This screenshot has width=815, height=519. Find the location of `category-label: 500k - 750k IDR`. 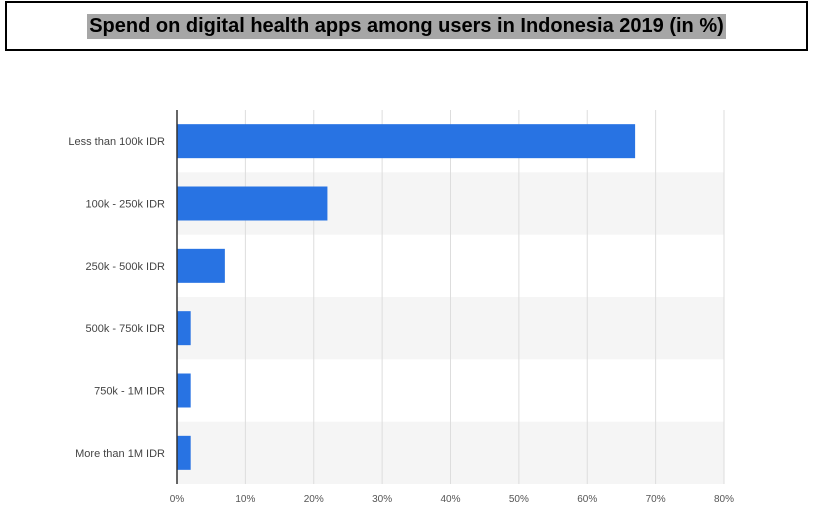

category-label: 500k - 750k IDR is located at coordinates (126, 329).